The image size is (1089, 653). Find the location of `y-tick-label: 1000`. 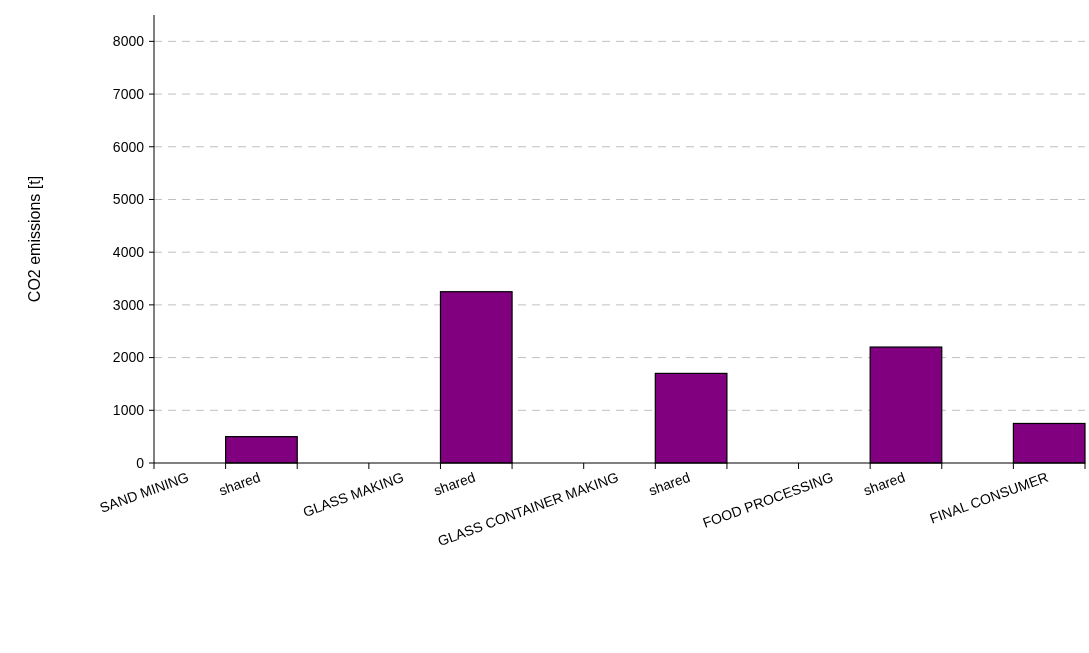

y-tick-label: 1000 is located at coordinates (128, 410).